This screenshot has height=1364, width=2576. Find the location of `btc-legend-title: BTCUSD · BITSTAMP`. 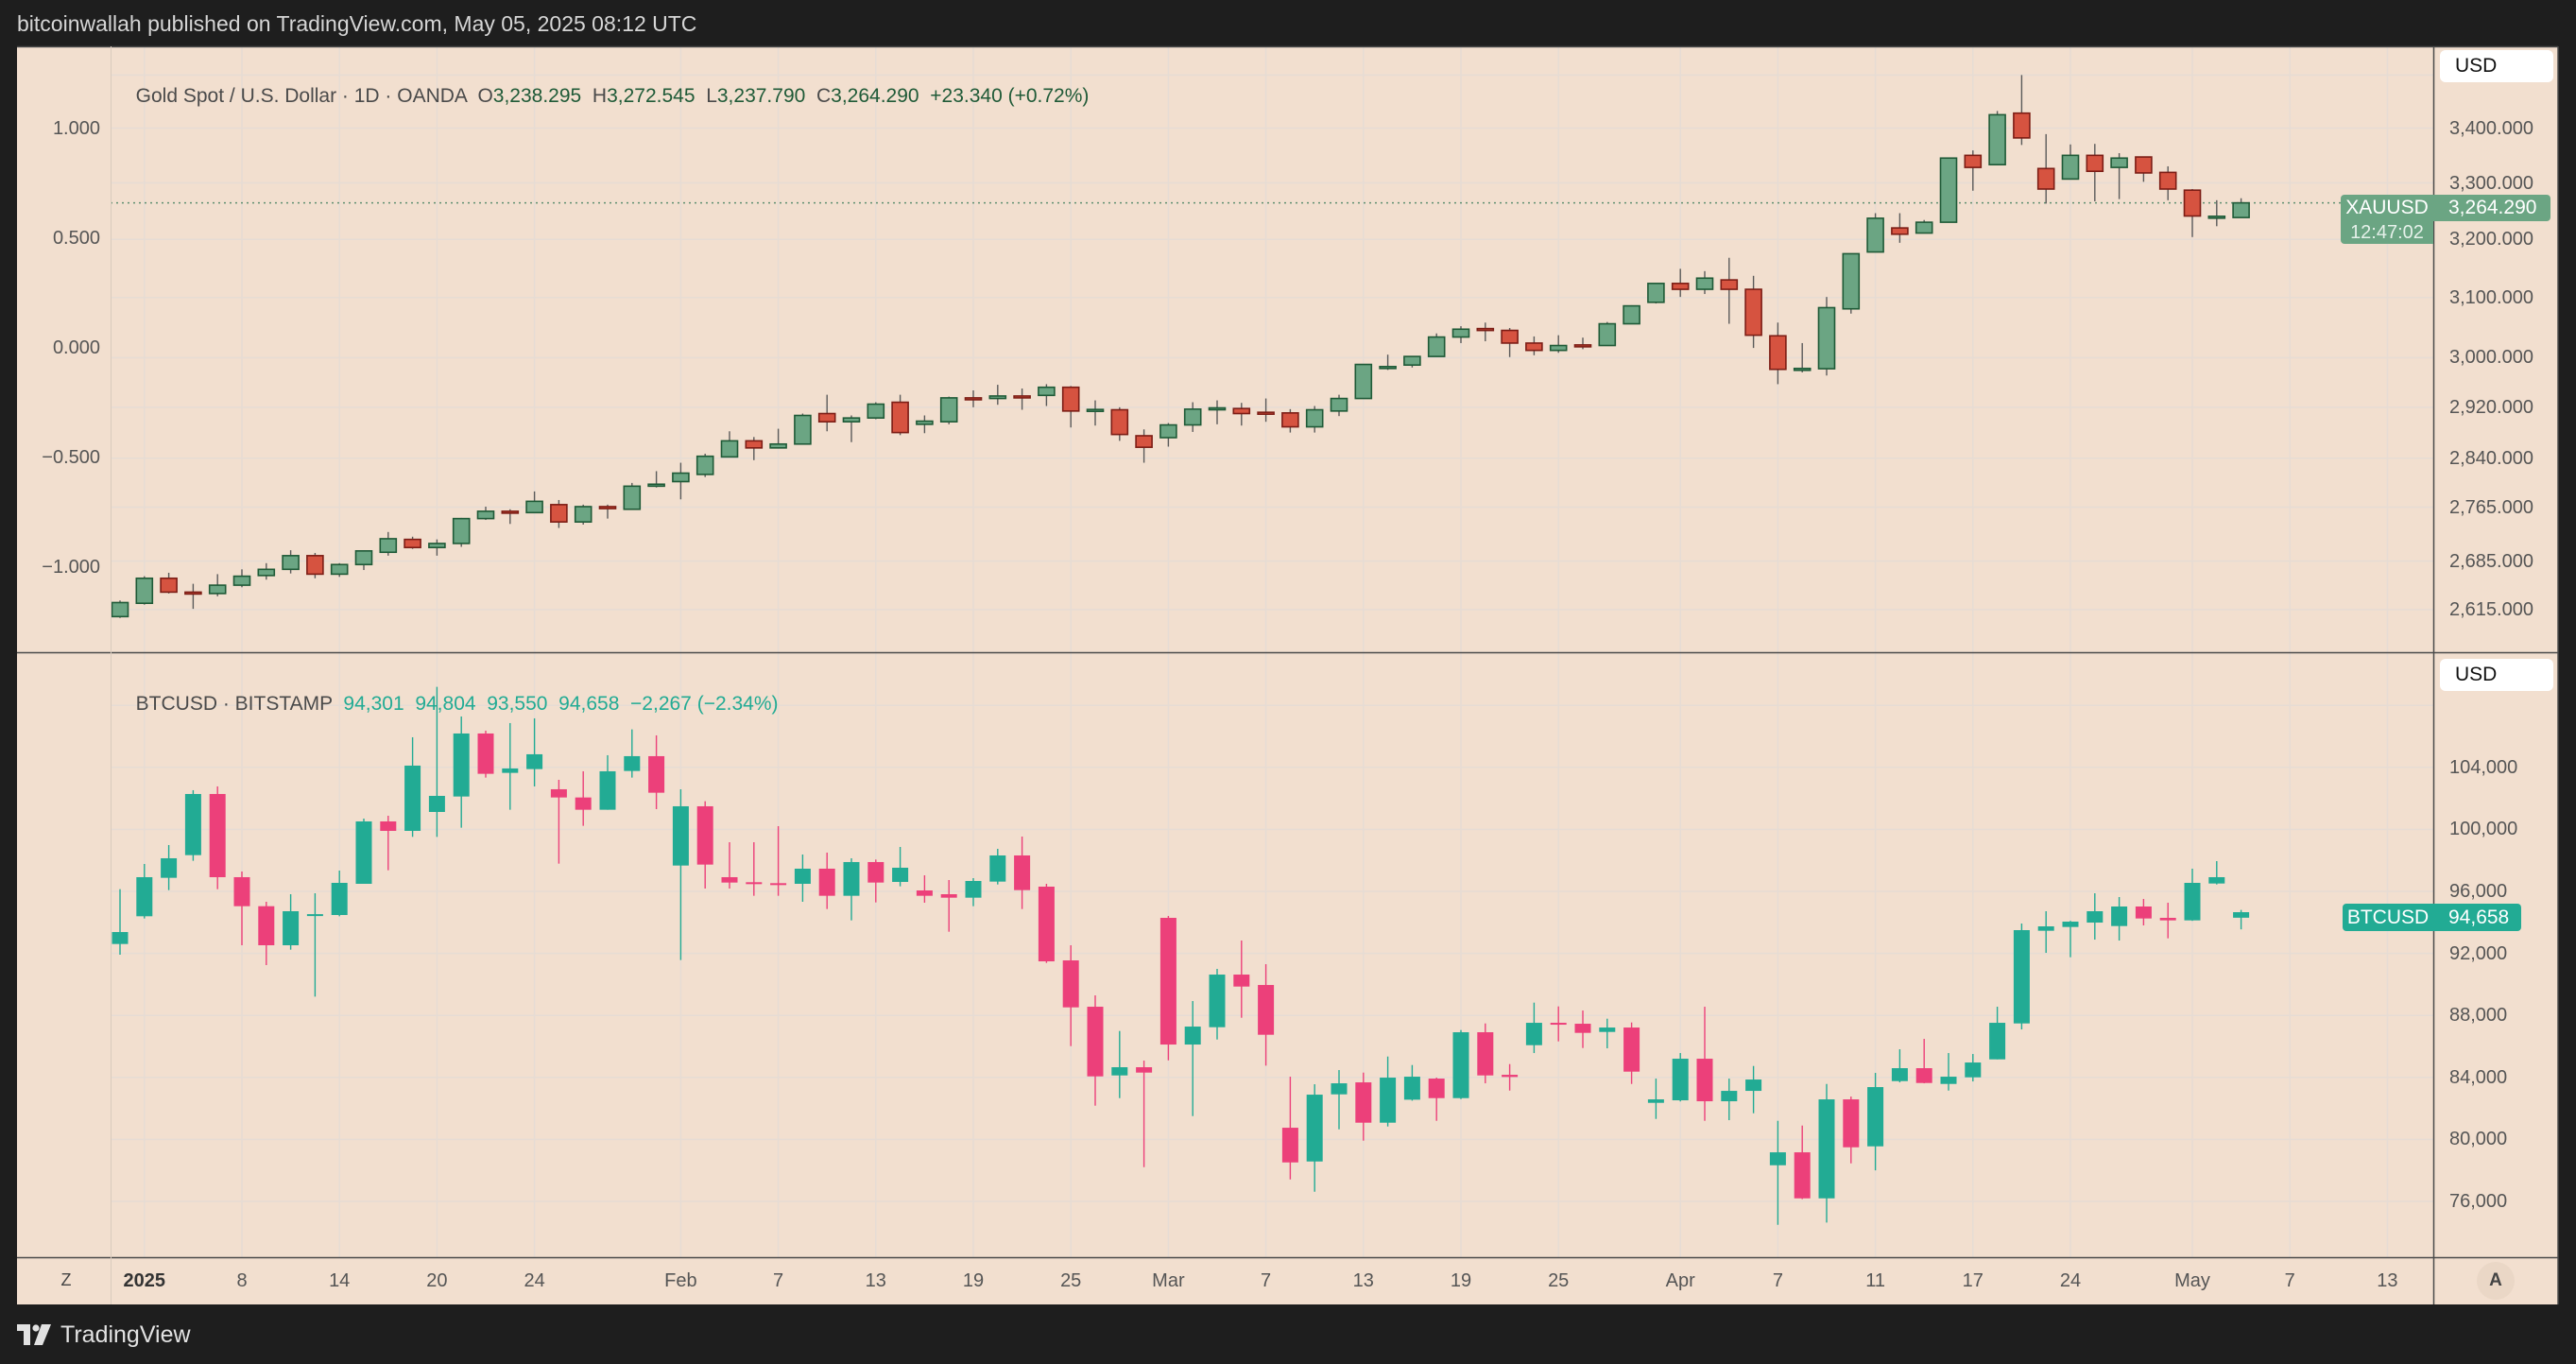

btc-legend-title: BTCUSD · BITSTAMP is located at coordinates (234, 704).